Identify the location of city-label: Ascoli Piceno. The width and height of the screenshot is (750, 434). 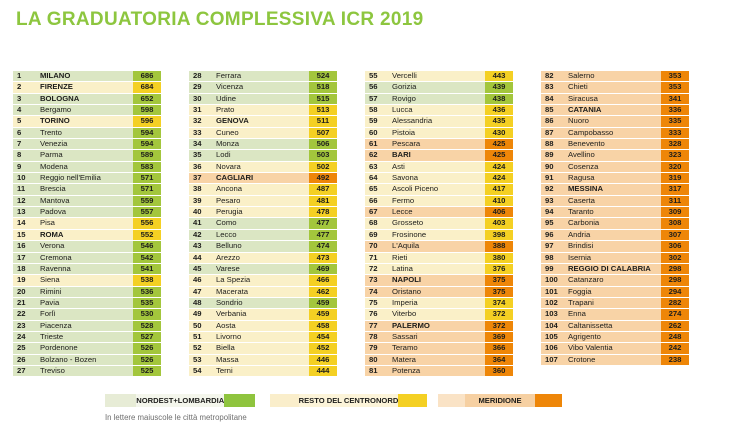
(415, 189).